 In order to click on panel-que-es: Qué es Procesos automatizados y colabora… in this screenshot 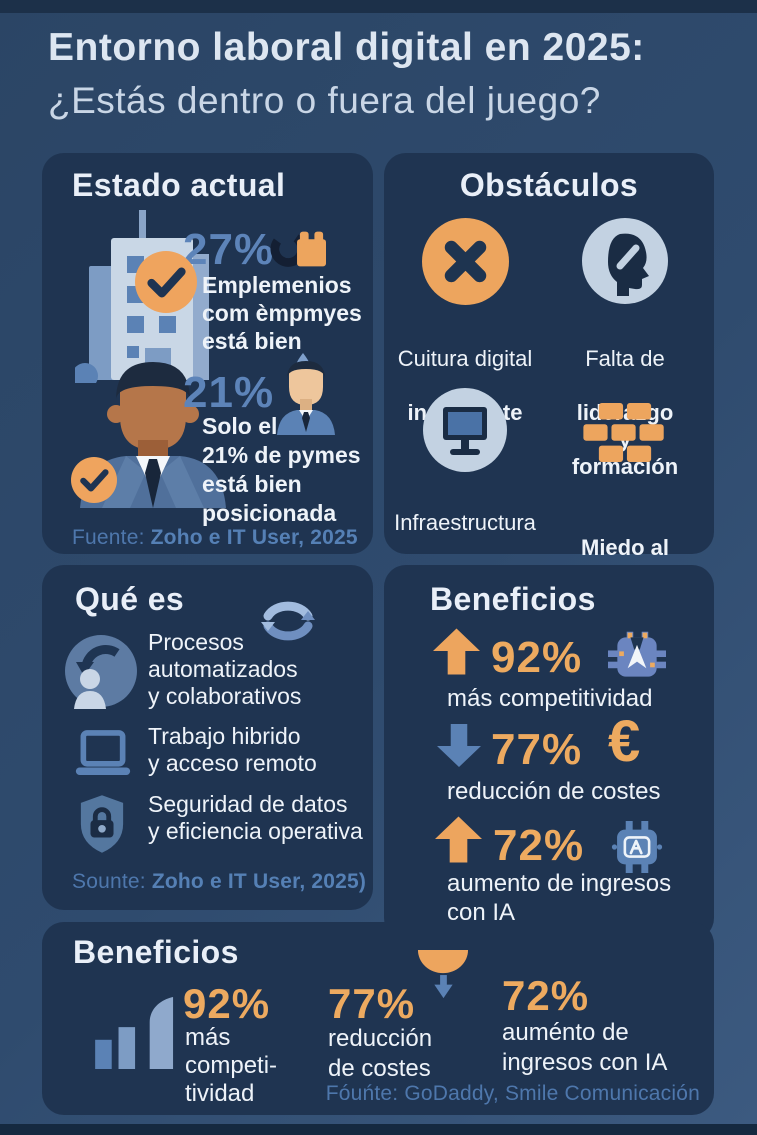, I will do `click(207, 737)`.